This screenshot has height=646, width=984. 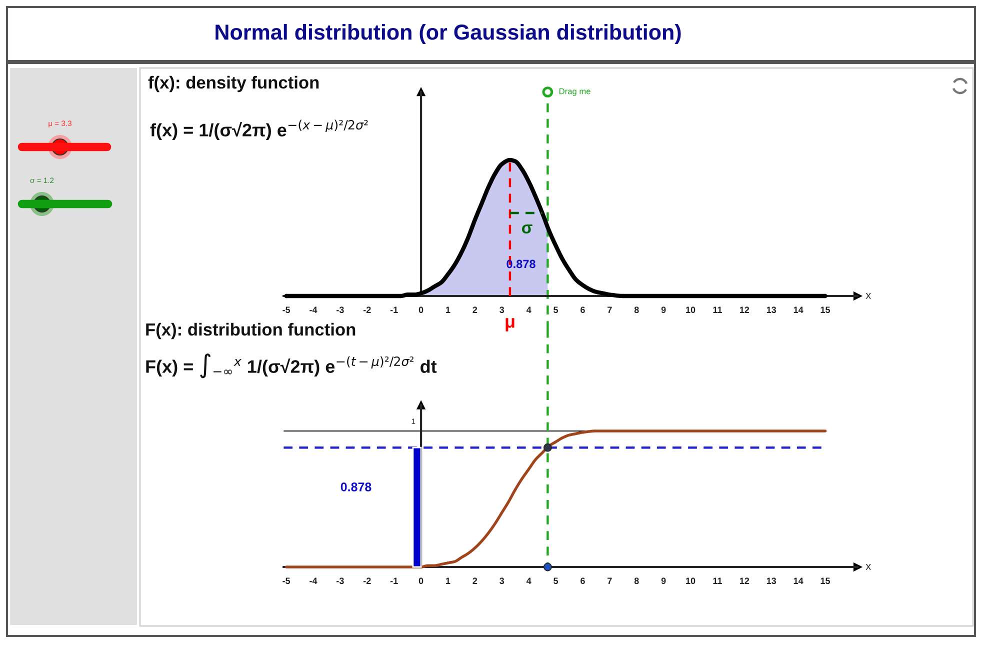 What do you see at coordinates (510, 325) in the screenshot?
I see `text: μ` at bounding box center [510, 325].